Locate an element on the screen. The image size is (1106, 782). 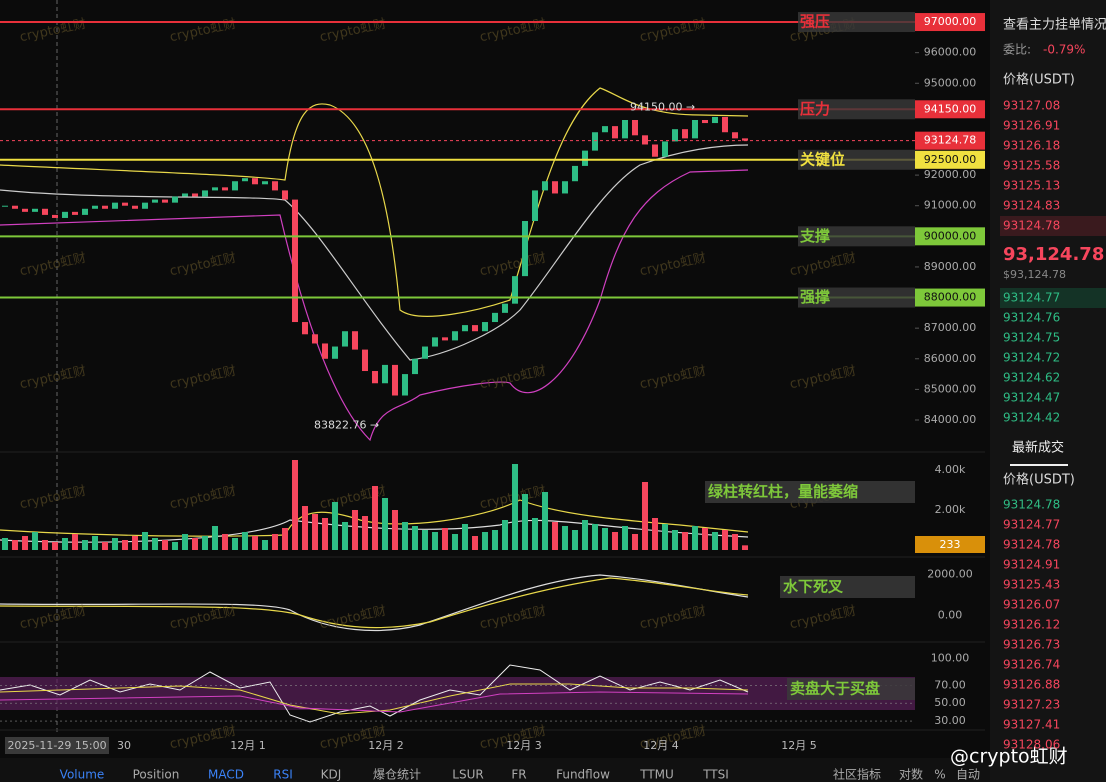
trade-price: 93126.07 is located at coordinates (1031, 605).